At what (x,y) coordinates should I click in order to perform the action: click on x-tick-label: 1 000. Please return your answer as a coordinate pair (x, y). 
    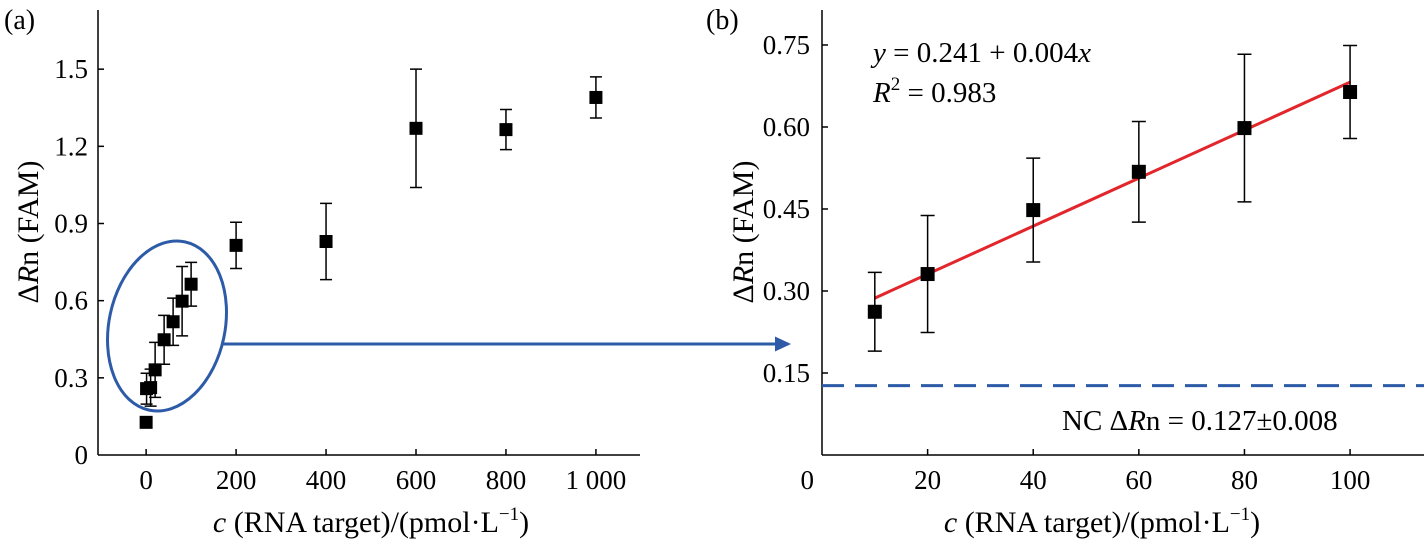
    Looking at the image, I should click on (596, 480).